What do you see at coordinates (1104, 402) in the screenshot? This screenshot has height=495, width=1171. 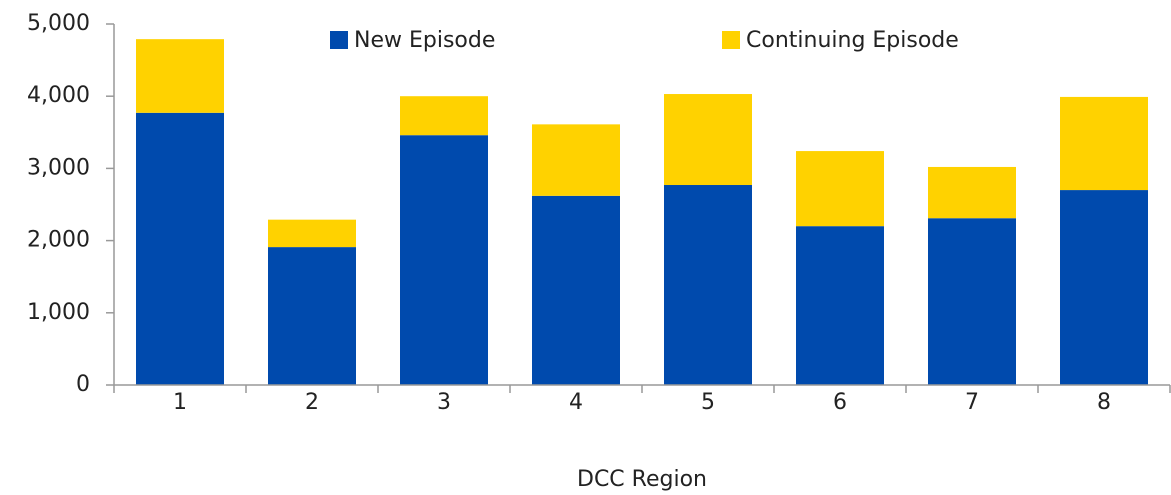 I see `x-tick-label: 8` at bounding box center [1104, 402].